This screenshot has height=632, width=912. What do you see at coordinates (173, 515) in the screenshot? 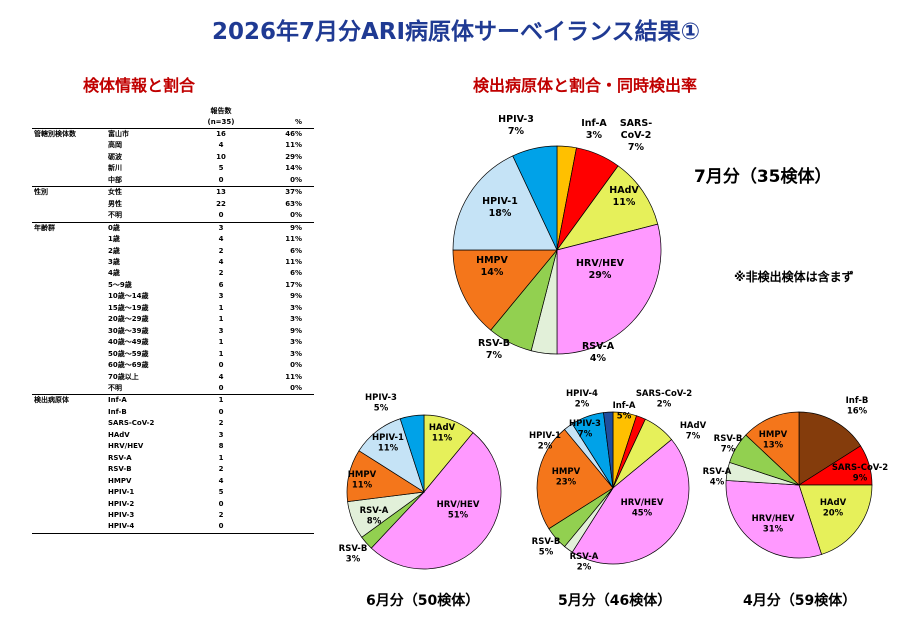
I see `table-row: HPIV-3 2` at bounding box center [173, 515].